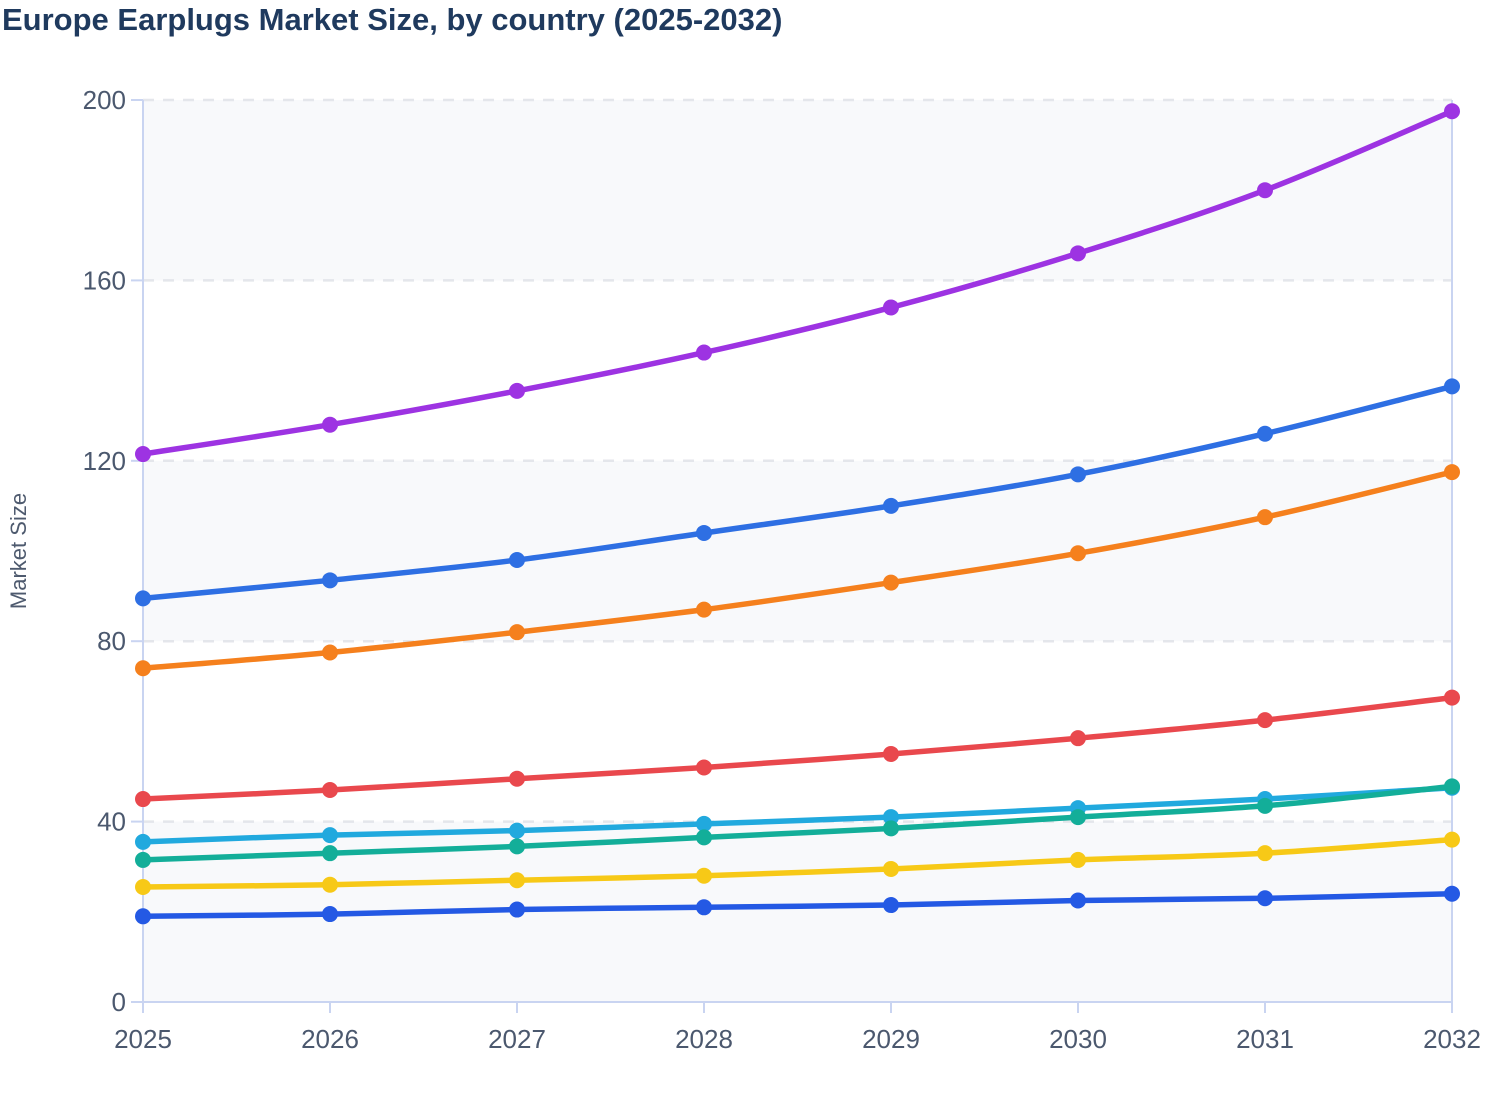 The image size is (1508, 1120). What do you see at coordinates (891, 753) in the screenshot?
I see `series-red-point-2029` at bounding box center [891, 753].